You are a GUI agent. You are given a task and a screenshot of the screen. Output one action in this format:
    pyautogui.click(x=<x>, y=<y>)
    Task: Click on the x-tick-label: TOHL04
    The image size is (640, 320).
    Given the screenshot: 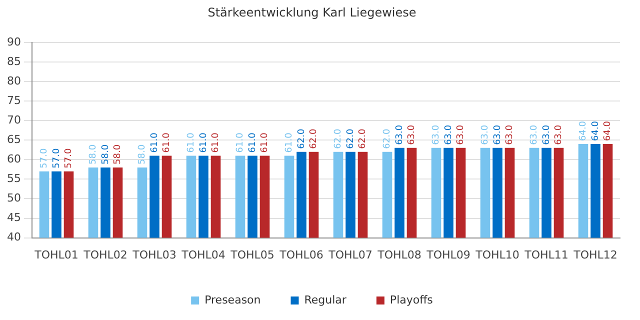 What is the action you would take?
    pyautogui.click(x=203, y=255)
    